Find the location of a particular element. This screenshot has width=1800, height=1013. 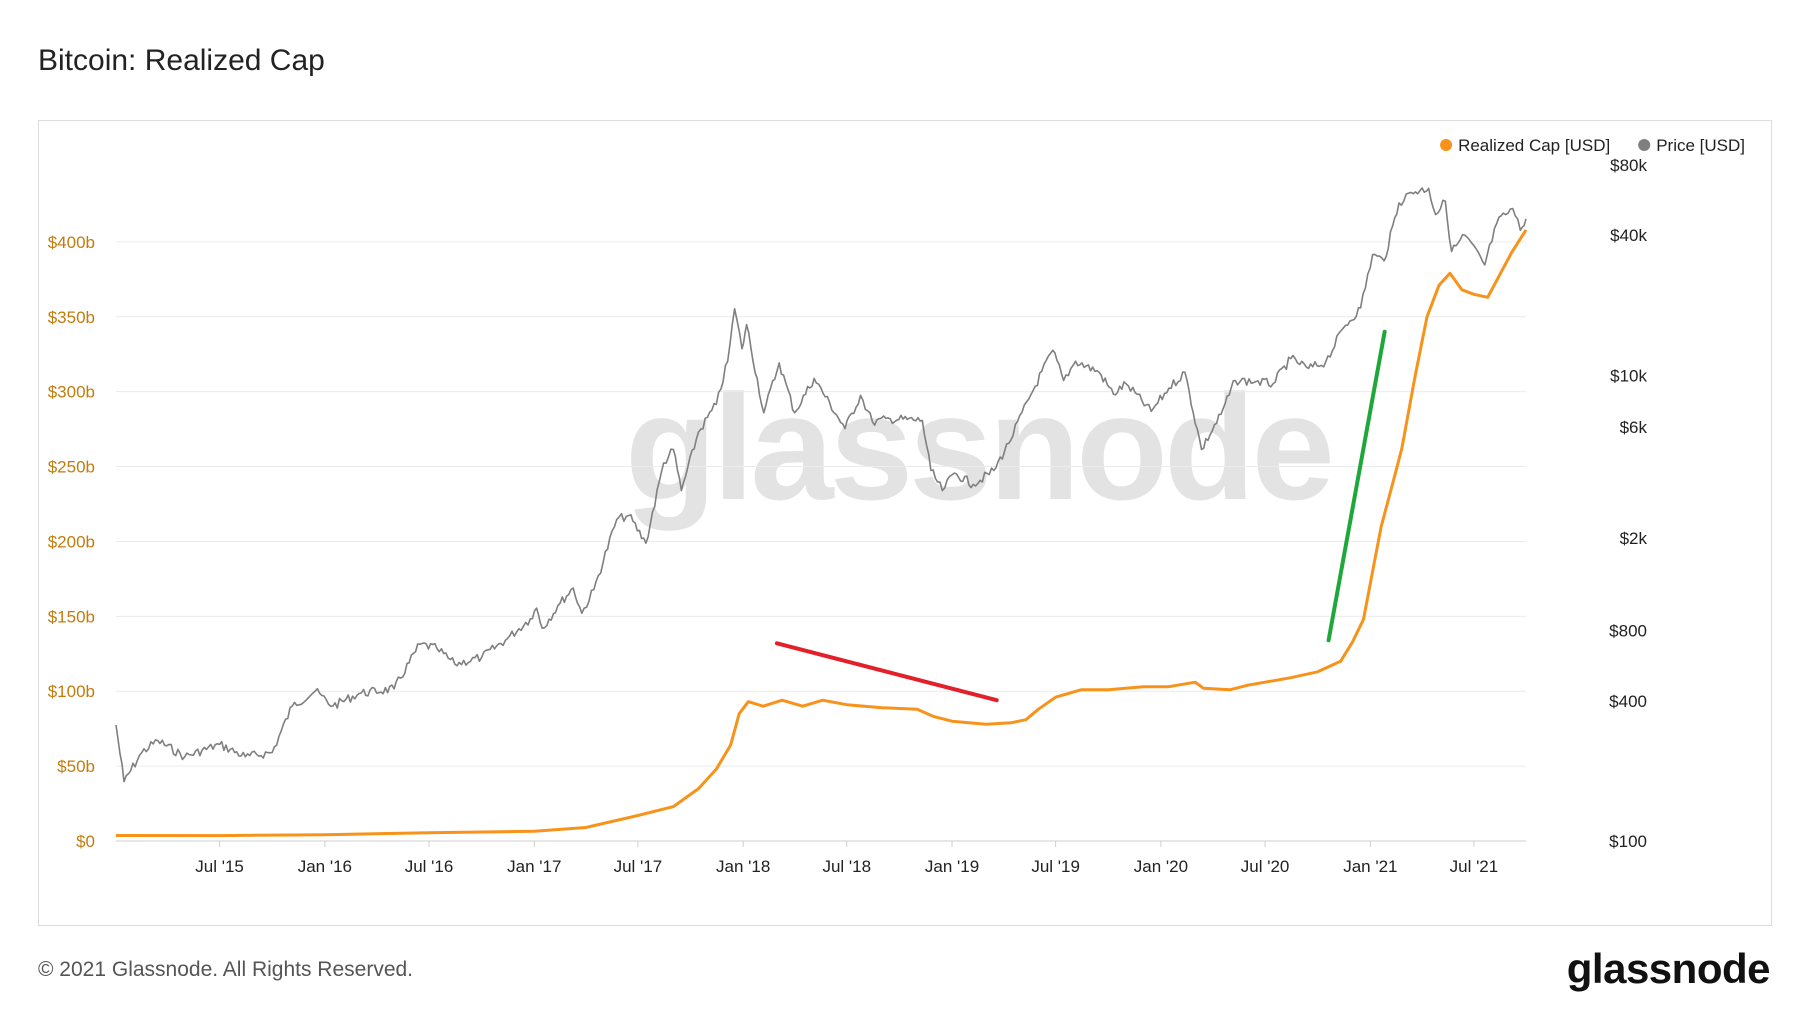

x-tick-label: Jul '21 is located at coordinates (1474, 866).